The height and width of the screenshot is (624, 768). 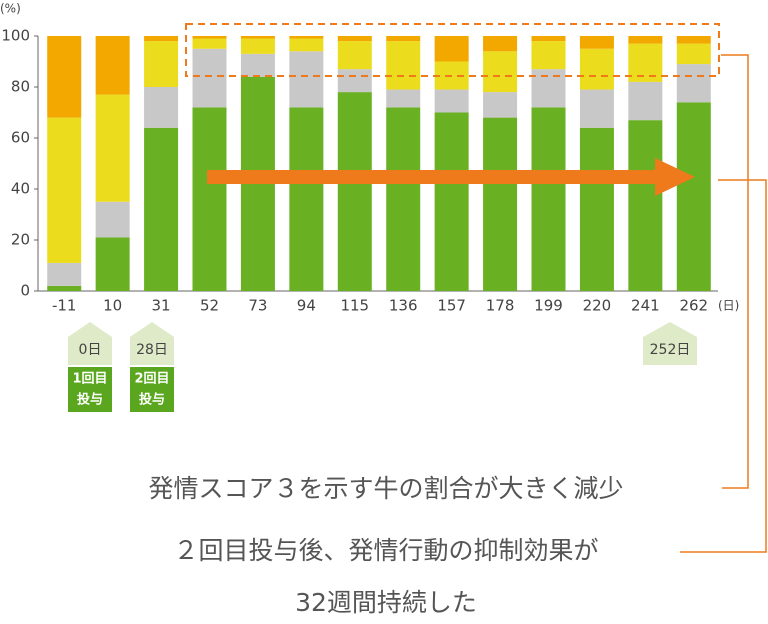 I want to click on x-tick-label: 10, so click(x=112, y=306).